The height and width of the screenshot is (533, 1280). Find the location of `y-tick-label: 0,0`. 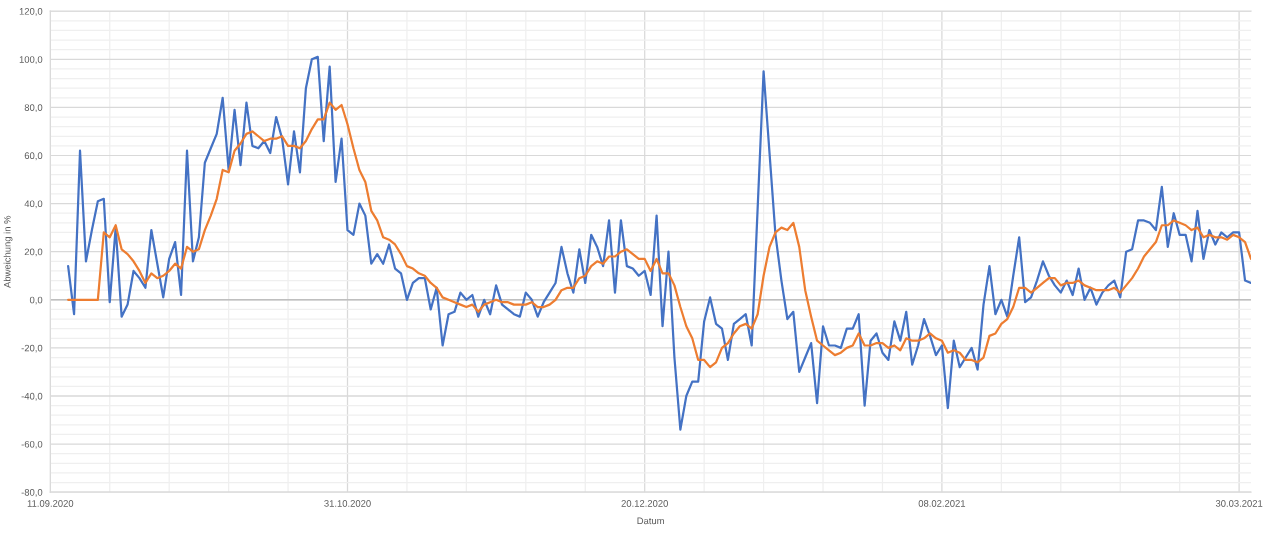

y-tick-label: 0,0 is located at coordinates (36, 300).